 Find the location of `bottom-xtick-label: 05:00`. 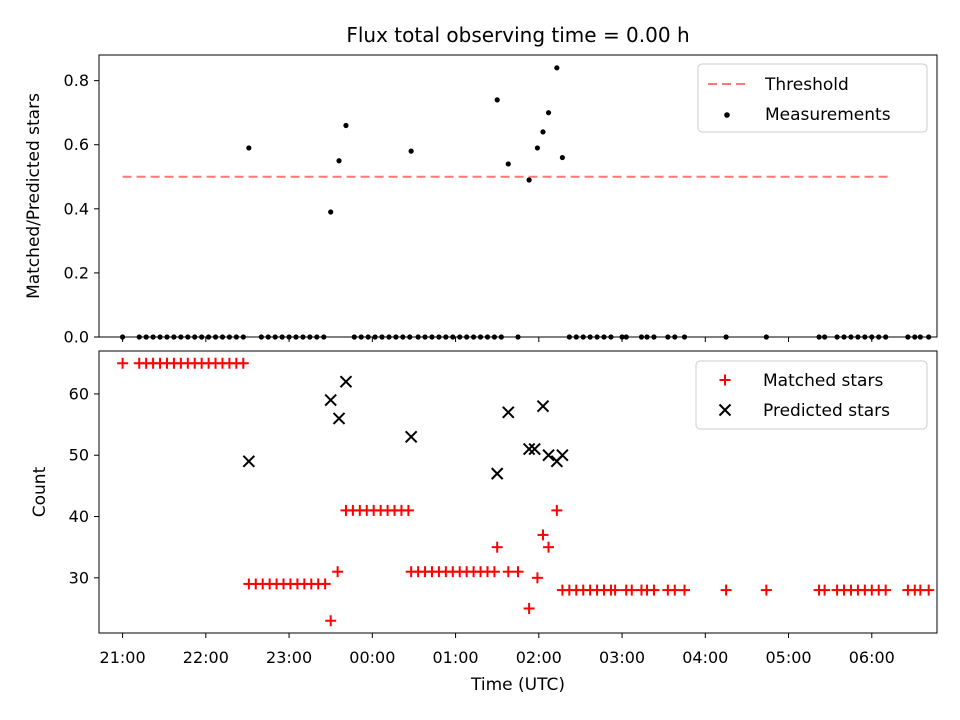

bottom-xtick-label: 05:00 is located at coordinates (788, 657).